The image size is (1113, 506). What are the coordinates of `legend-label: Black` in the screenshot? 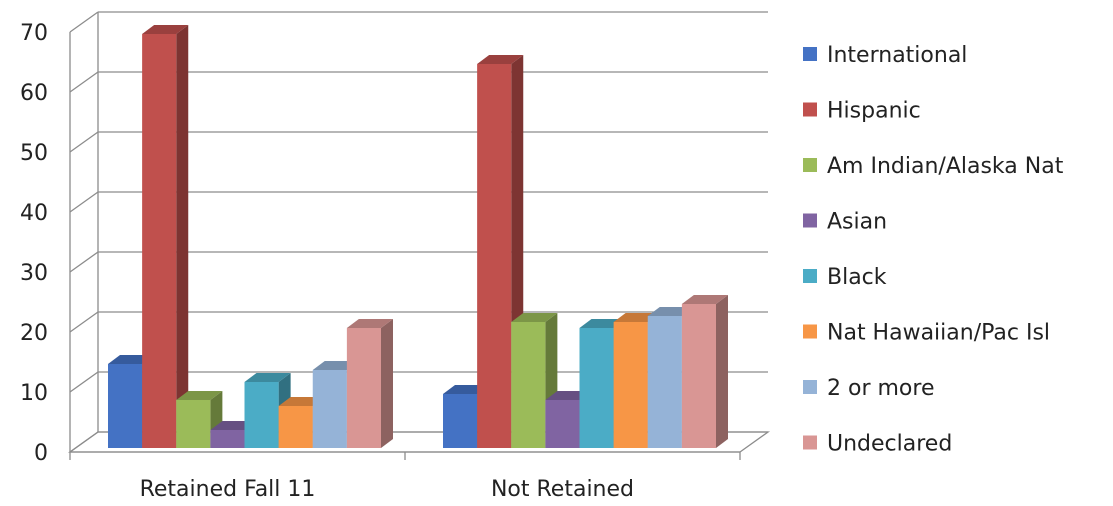 It's located at (857, 277).